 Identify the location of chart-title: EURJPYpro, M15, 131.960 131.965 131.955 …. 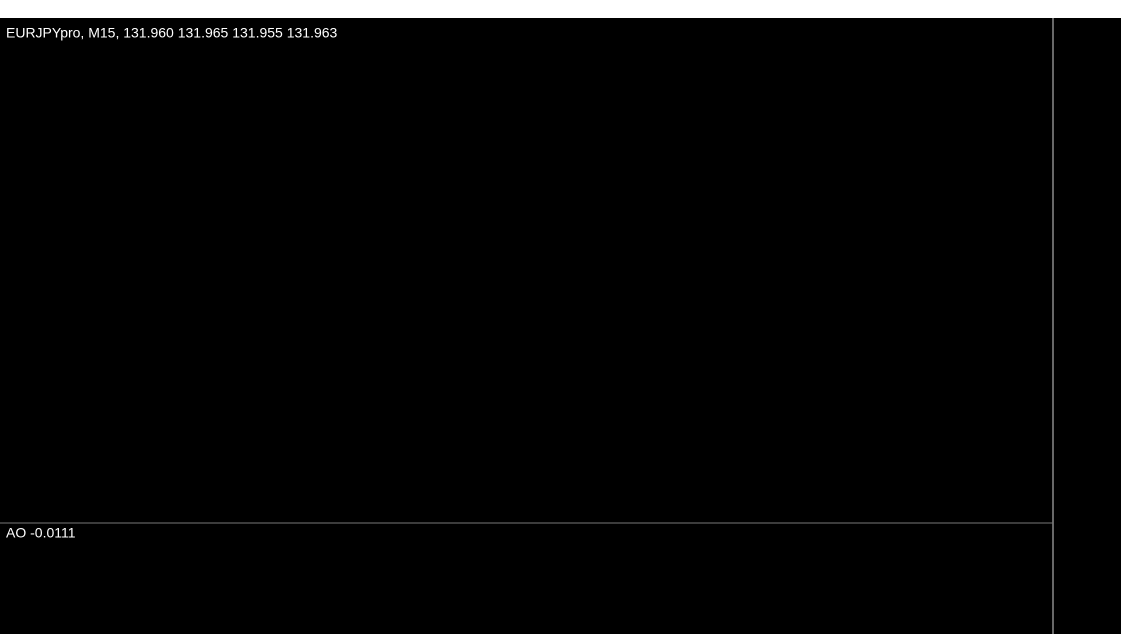
(172, 33).